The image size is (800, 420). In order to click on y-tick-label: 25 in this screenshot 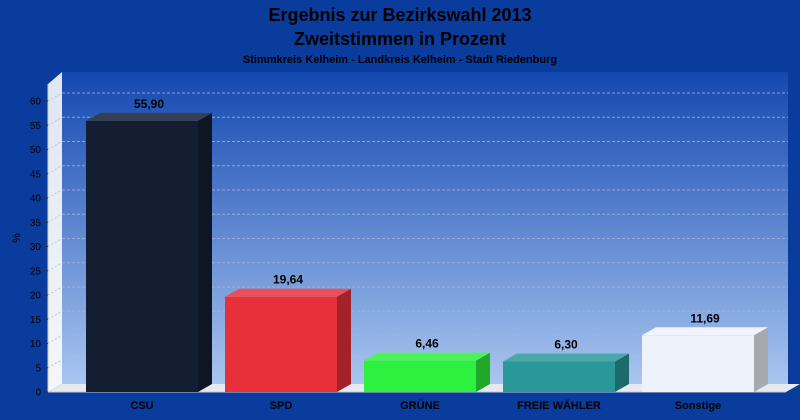, I will do `click(36, 271)`.